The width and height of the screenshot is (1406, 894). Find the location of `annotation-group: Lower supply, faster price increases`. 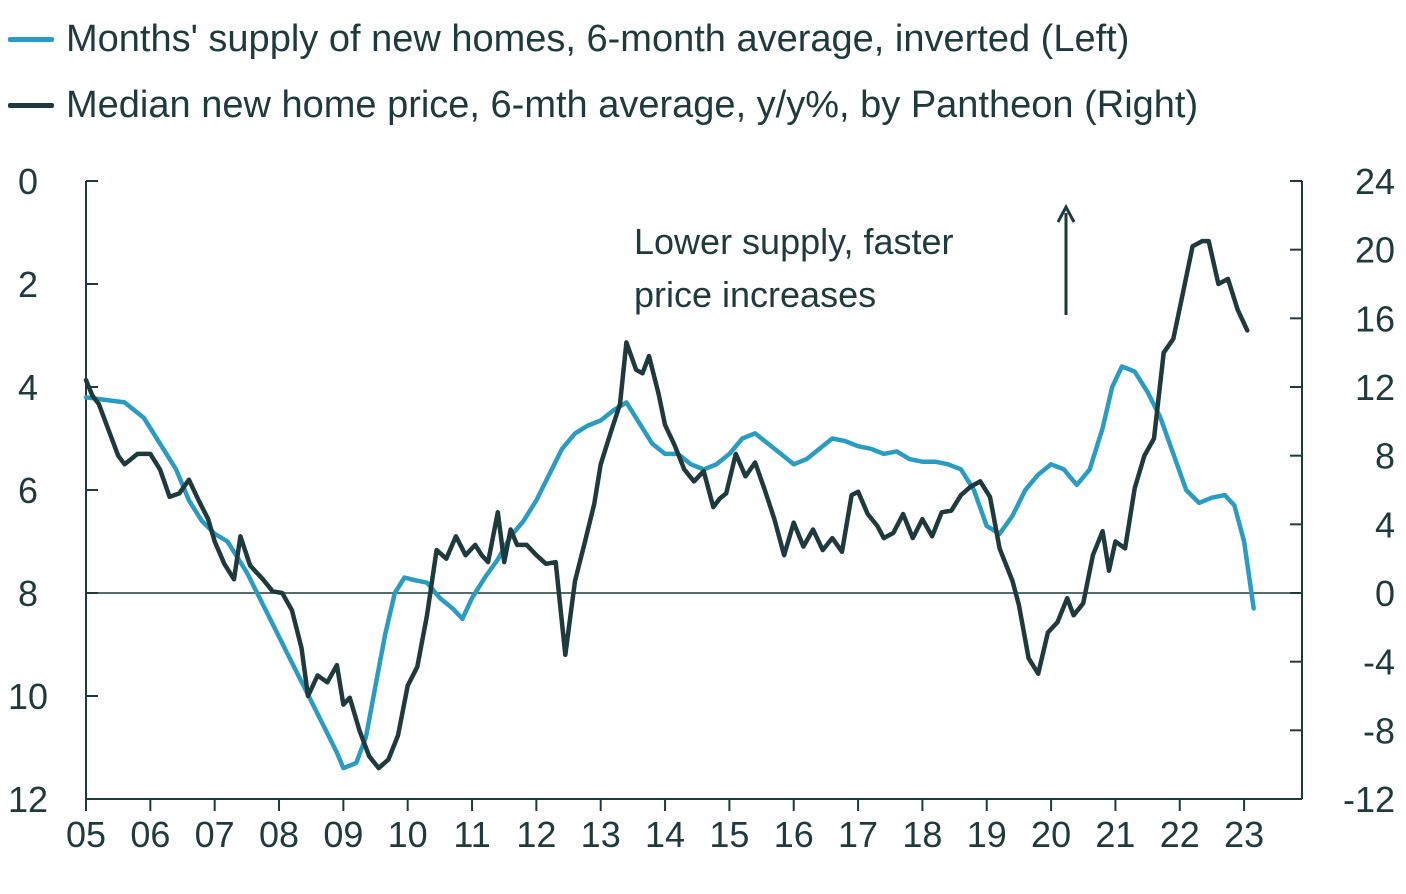

annotation-group: Lower supply, faster price increases is located at coordinates (855, 259).